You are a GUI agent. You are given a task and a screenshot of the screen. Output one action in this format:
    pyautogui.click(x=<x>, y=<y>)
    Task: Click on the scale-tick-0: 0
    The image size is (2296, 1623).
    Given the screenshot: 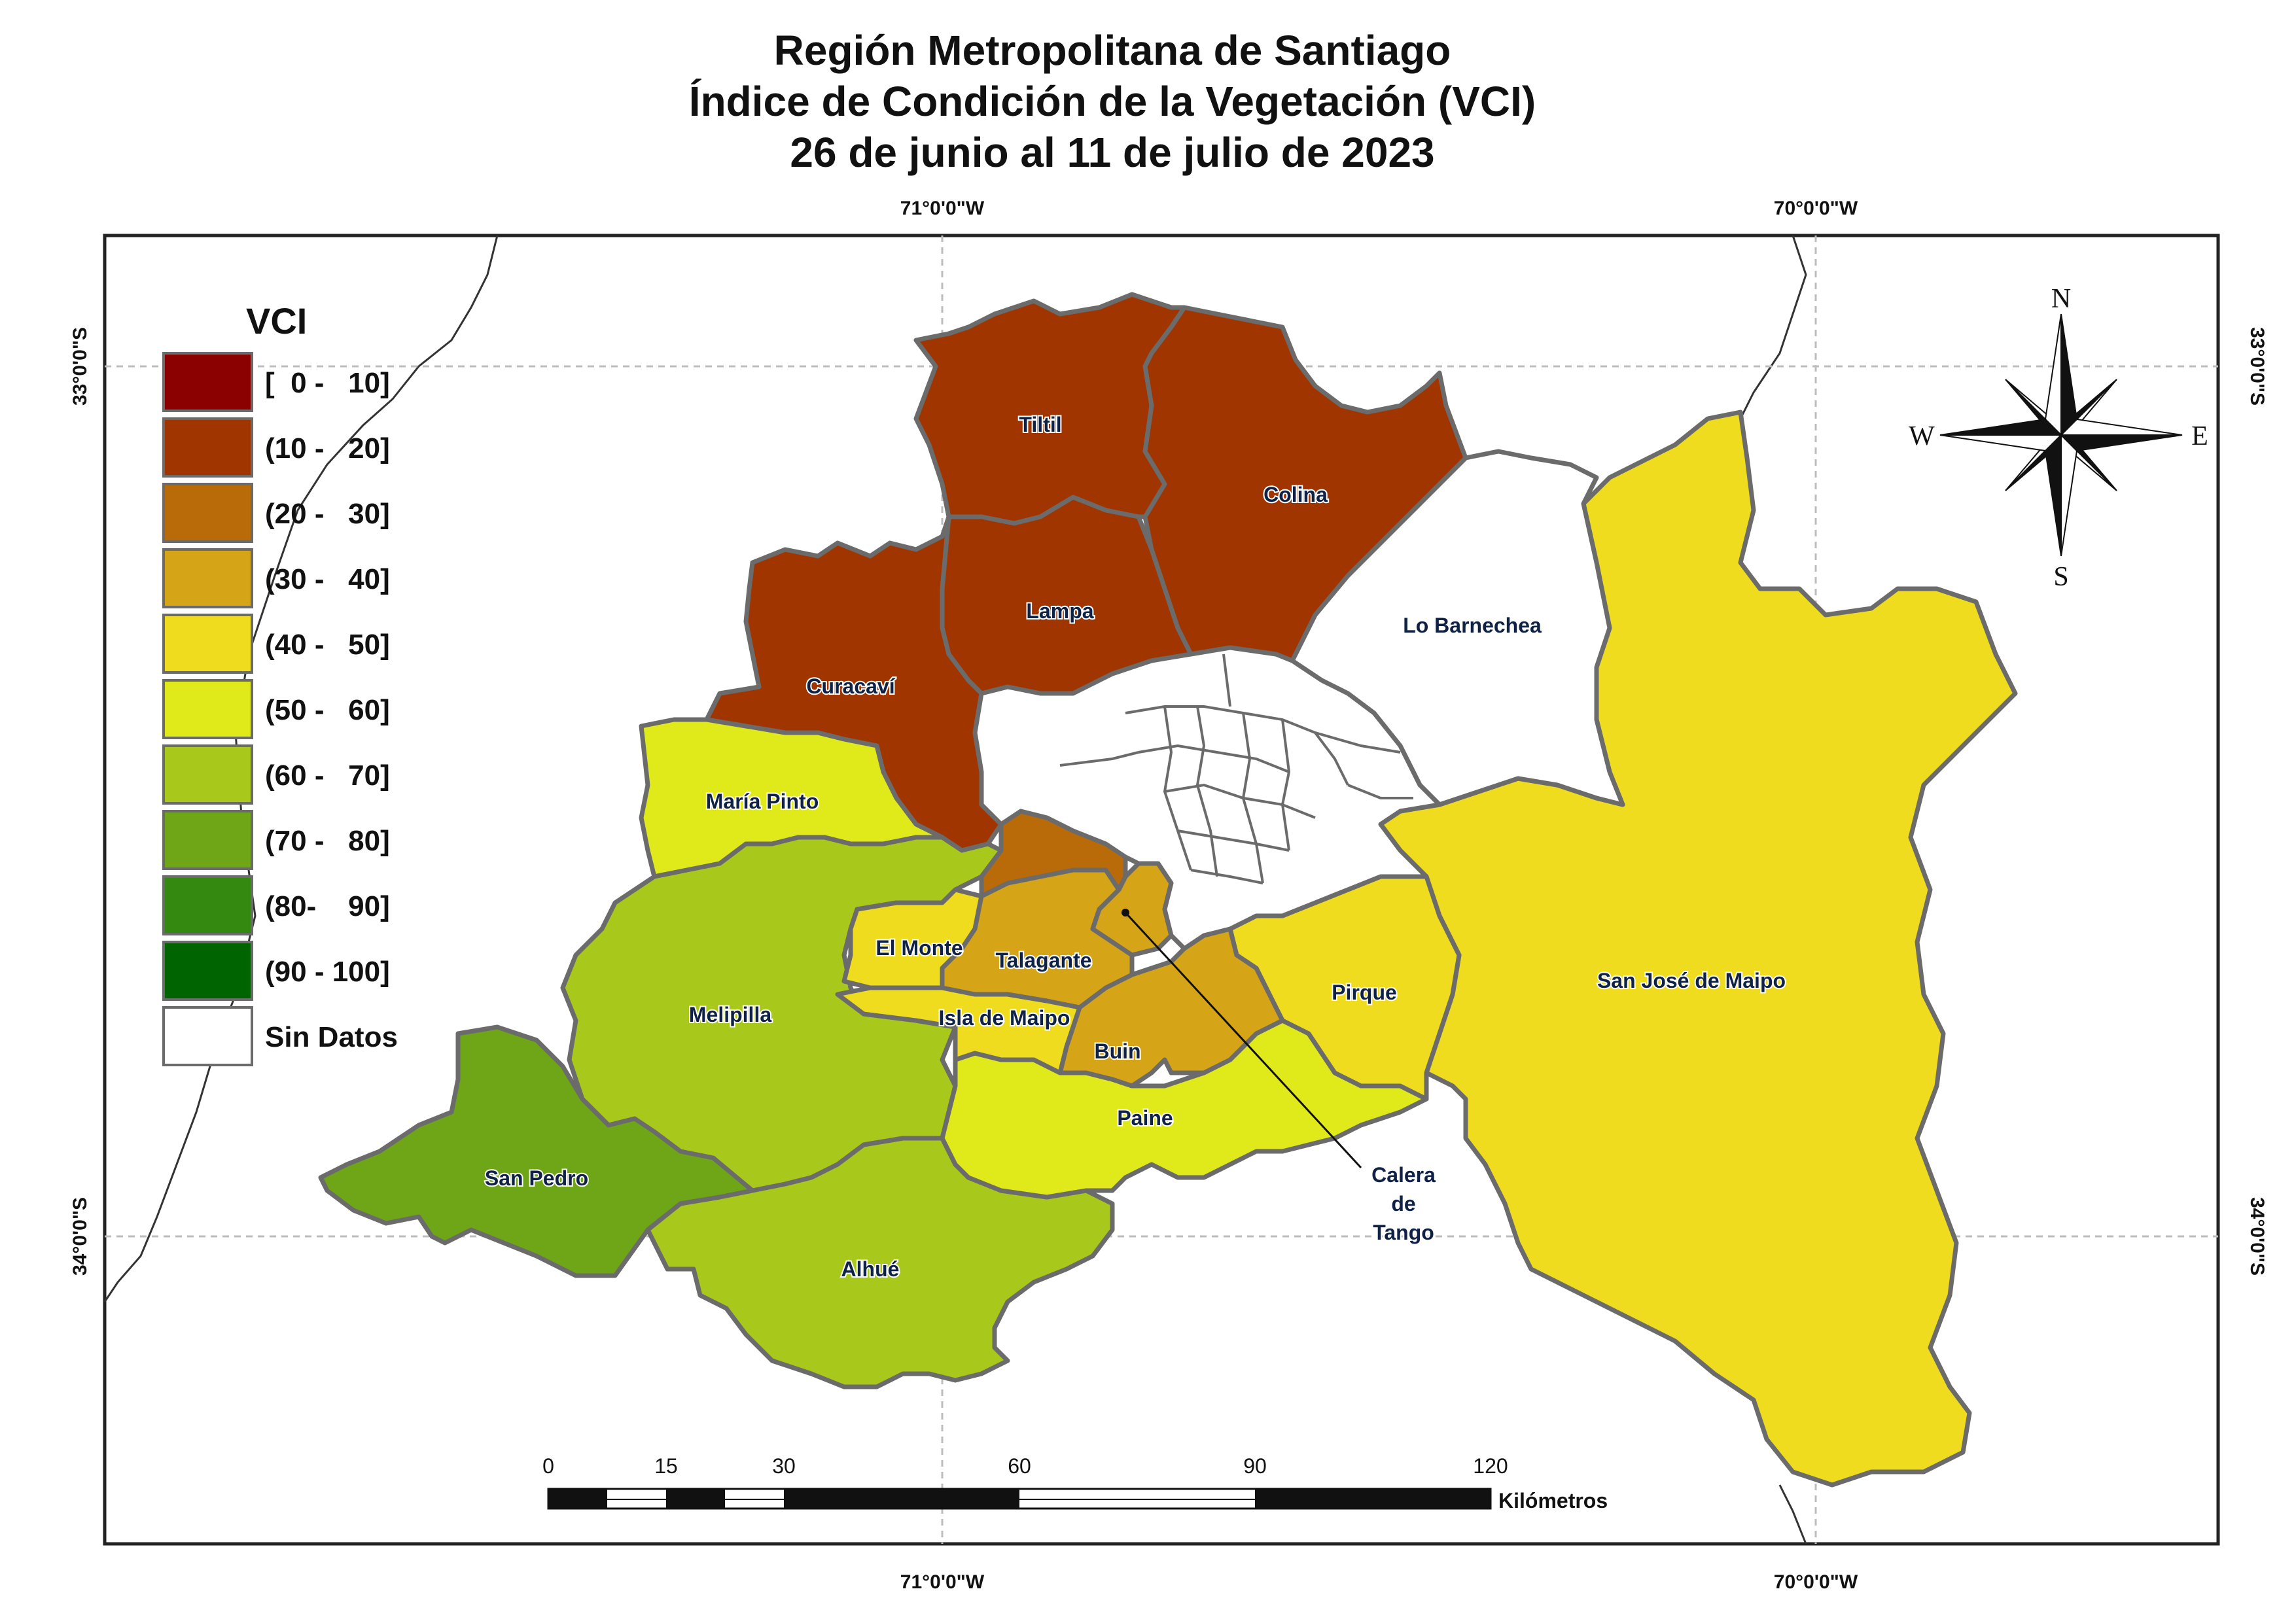 What is the action you would take?
    pyautogui.click(x=548, y=1466)
    